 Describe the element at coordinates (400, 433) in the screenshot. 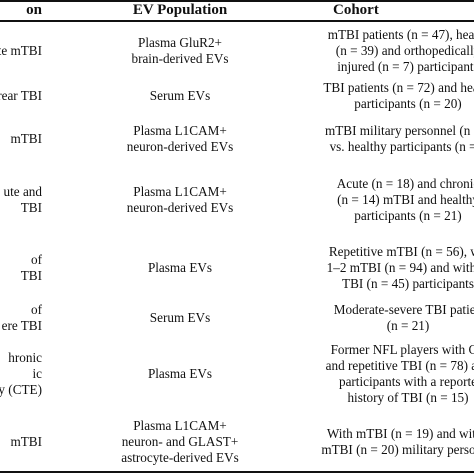

I see `cell-line: With mTBI (n = 19) and witho` at that location.